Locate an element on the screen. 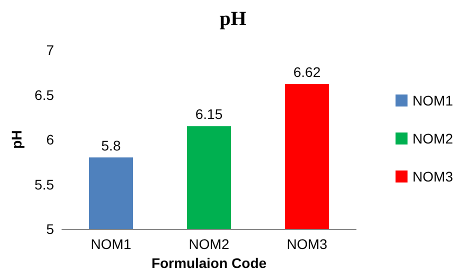 This screenshot has width=466, height=277. legend-label: NOM3 is located at coordinates (433, 176).